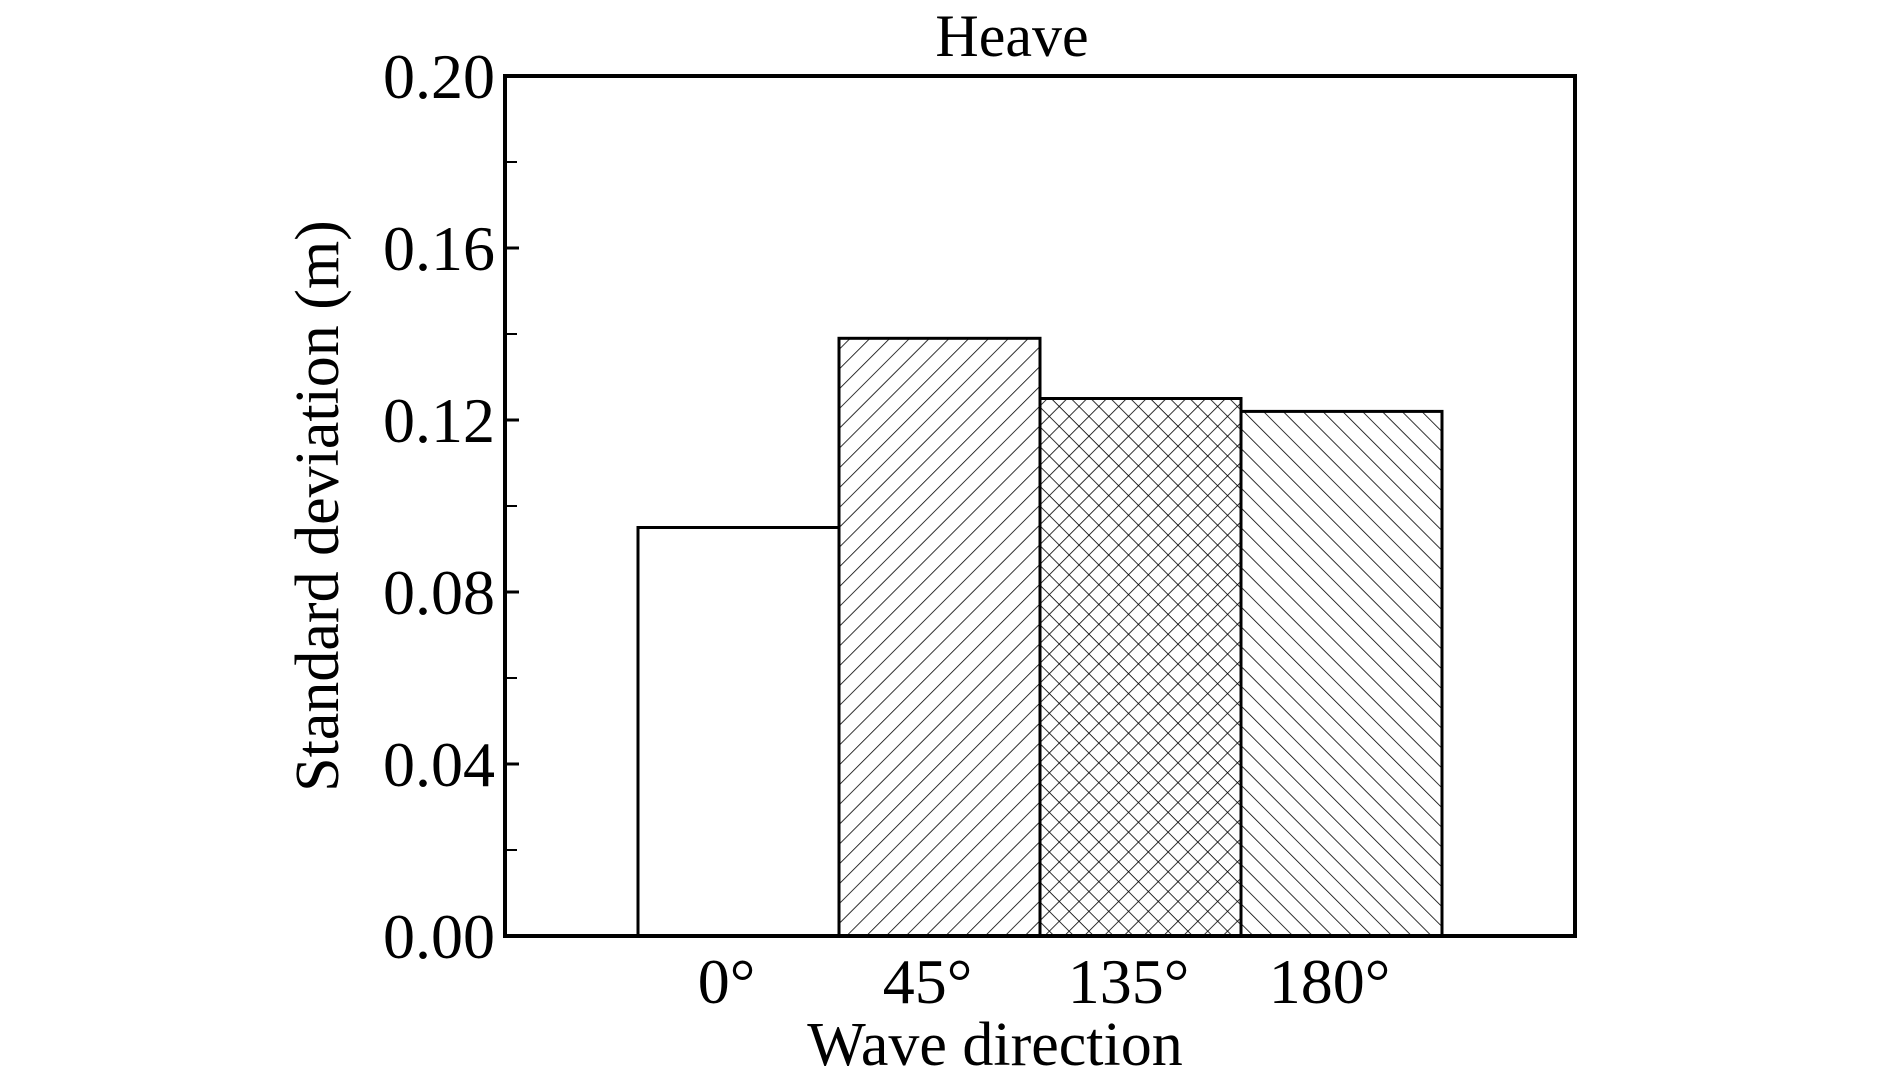  Describe the element at coordinates (1011, 36) in the screenshot. I see `chart-title: Heave` at that location.